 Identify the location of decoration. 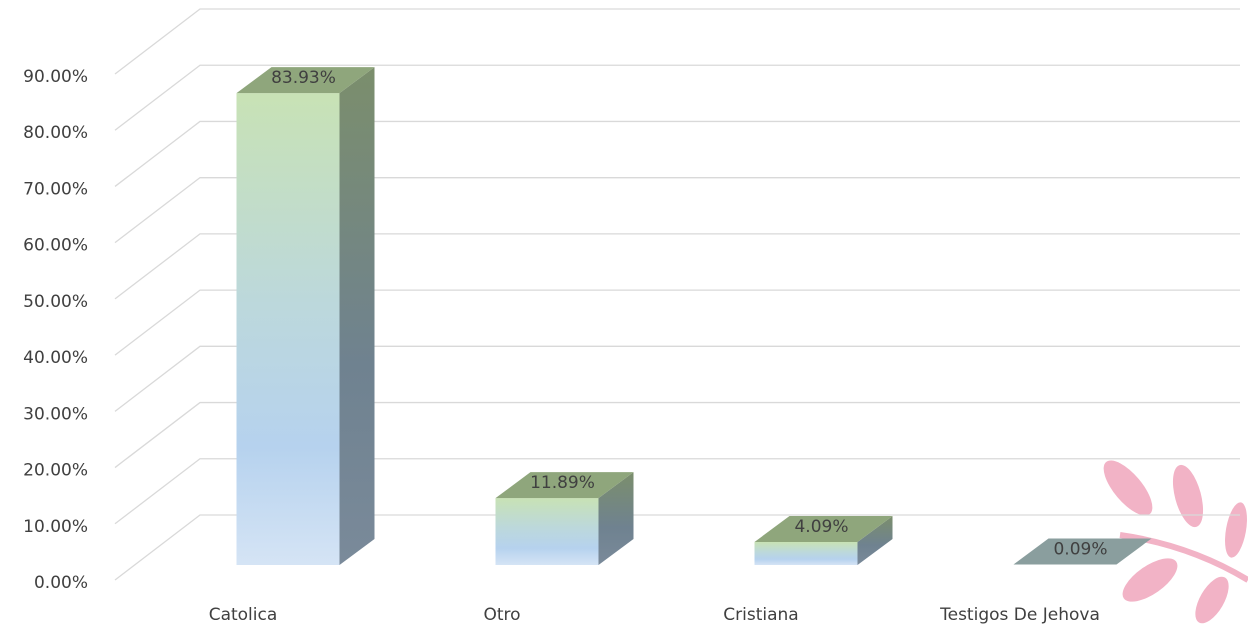
(1175, 542).